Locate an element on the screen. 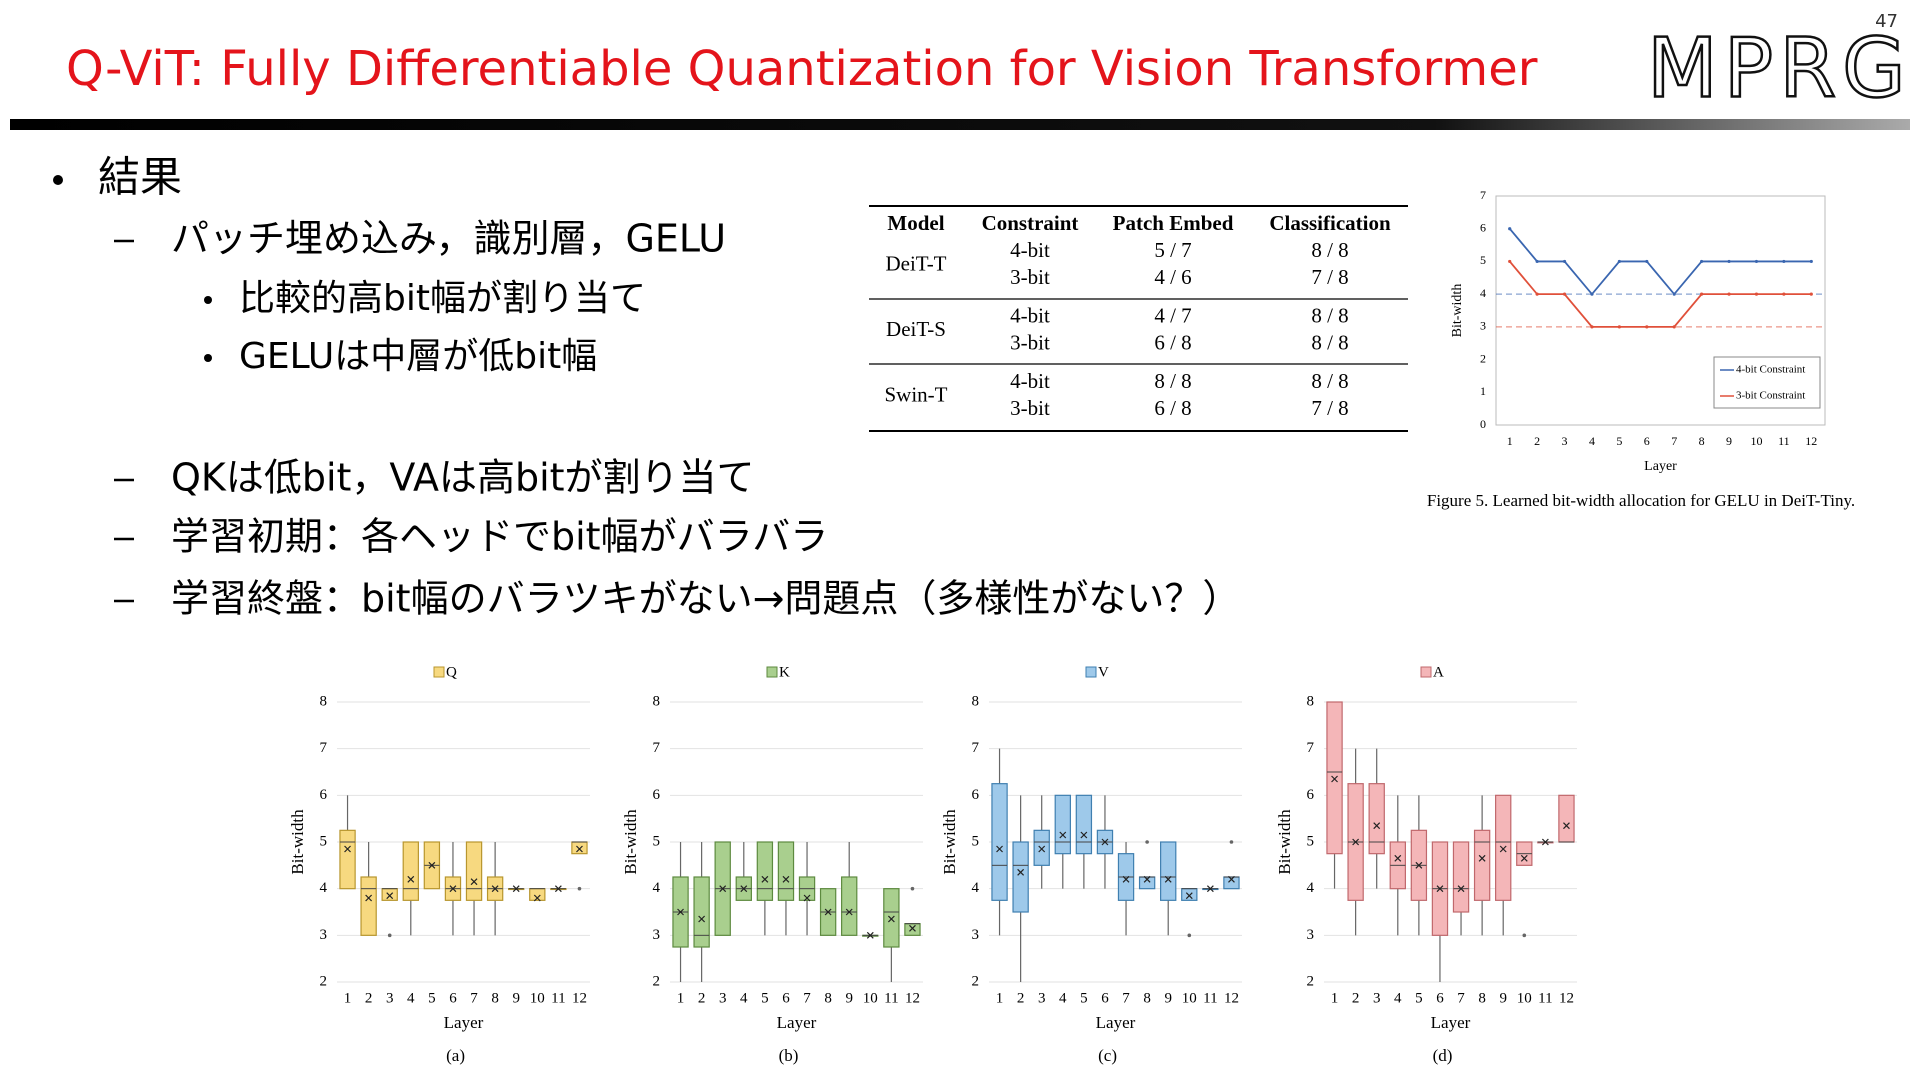  sub-caption: (d) is located at coordinates (1443, 1055).